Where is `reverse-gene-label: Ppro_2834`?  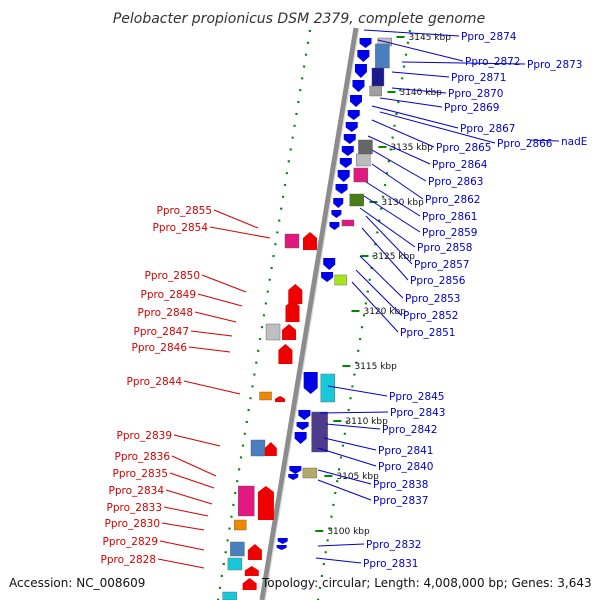
reverse-gene-label: Ppro_2834 is located at coordinates (137, 491).